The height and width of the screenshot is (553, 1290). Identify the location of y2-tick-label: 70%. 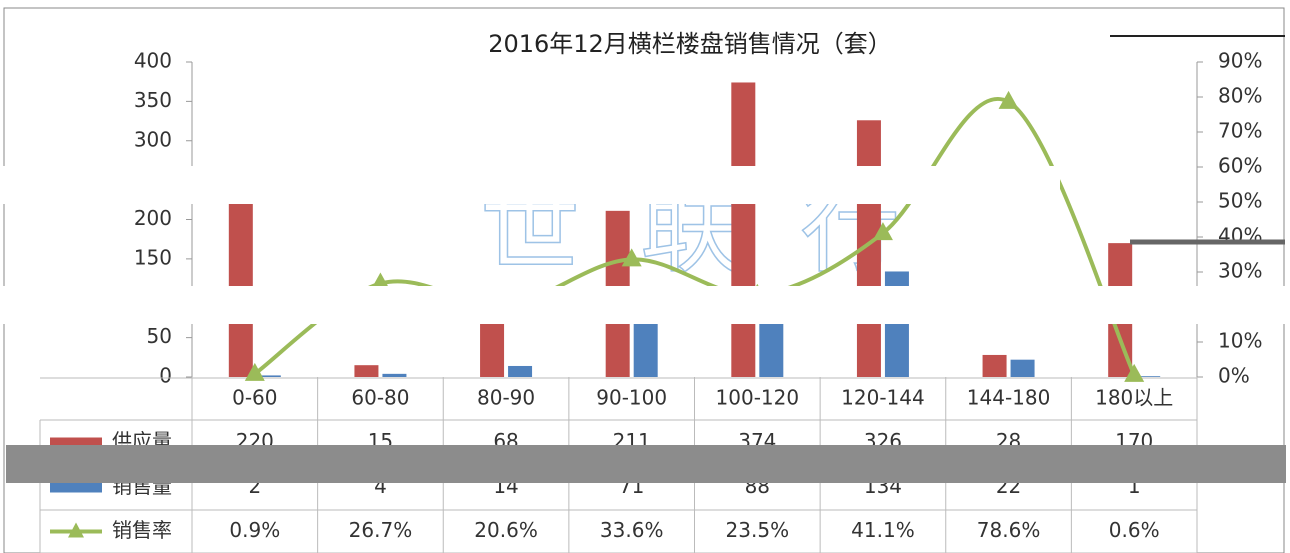
(1240, 131).